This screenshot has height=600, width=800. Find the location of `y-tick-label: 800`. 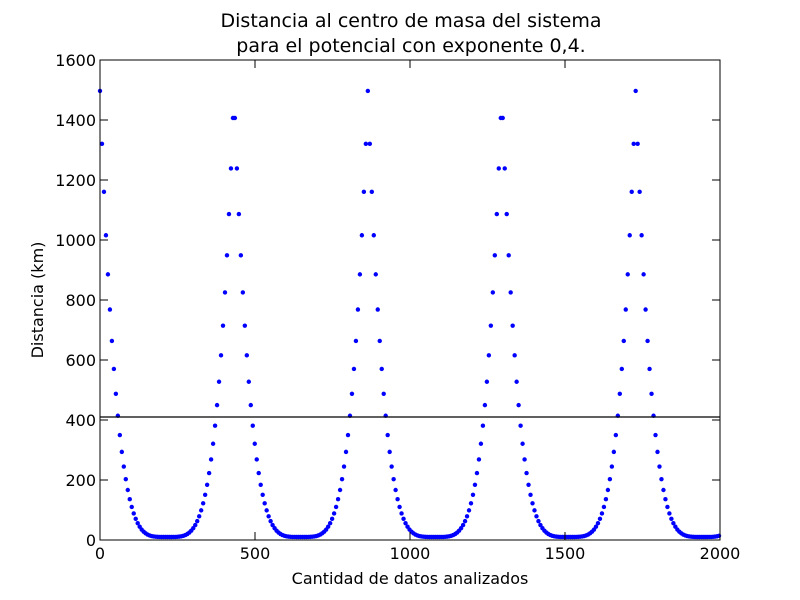

y-tick-label: 800 is located at coordinates (80, 300).